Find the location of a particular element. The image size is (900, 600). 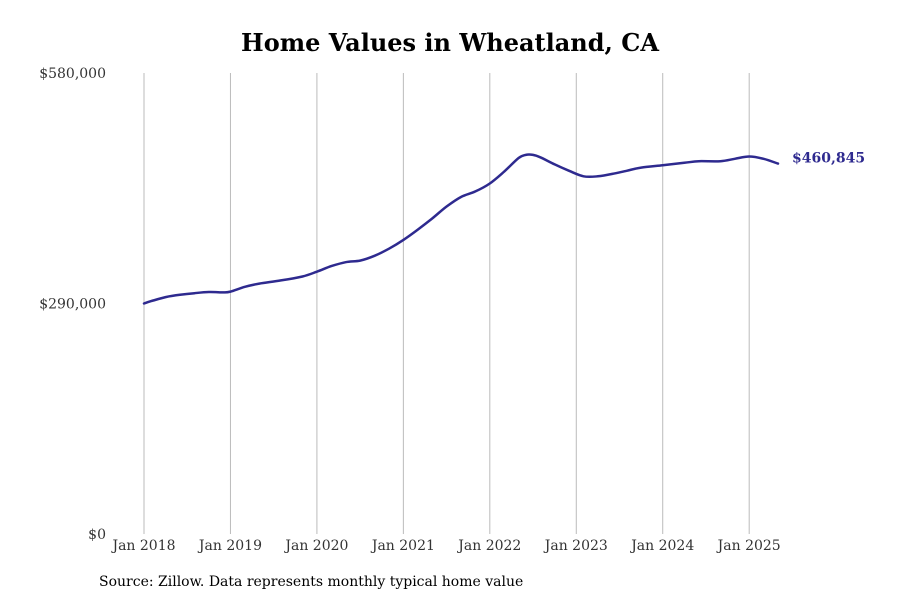

x-tick-label: Jan 2018 is located at coordinates (142, 546).